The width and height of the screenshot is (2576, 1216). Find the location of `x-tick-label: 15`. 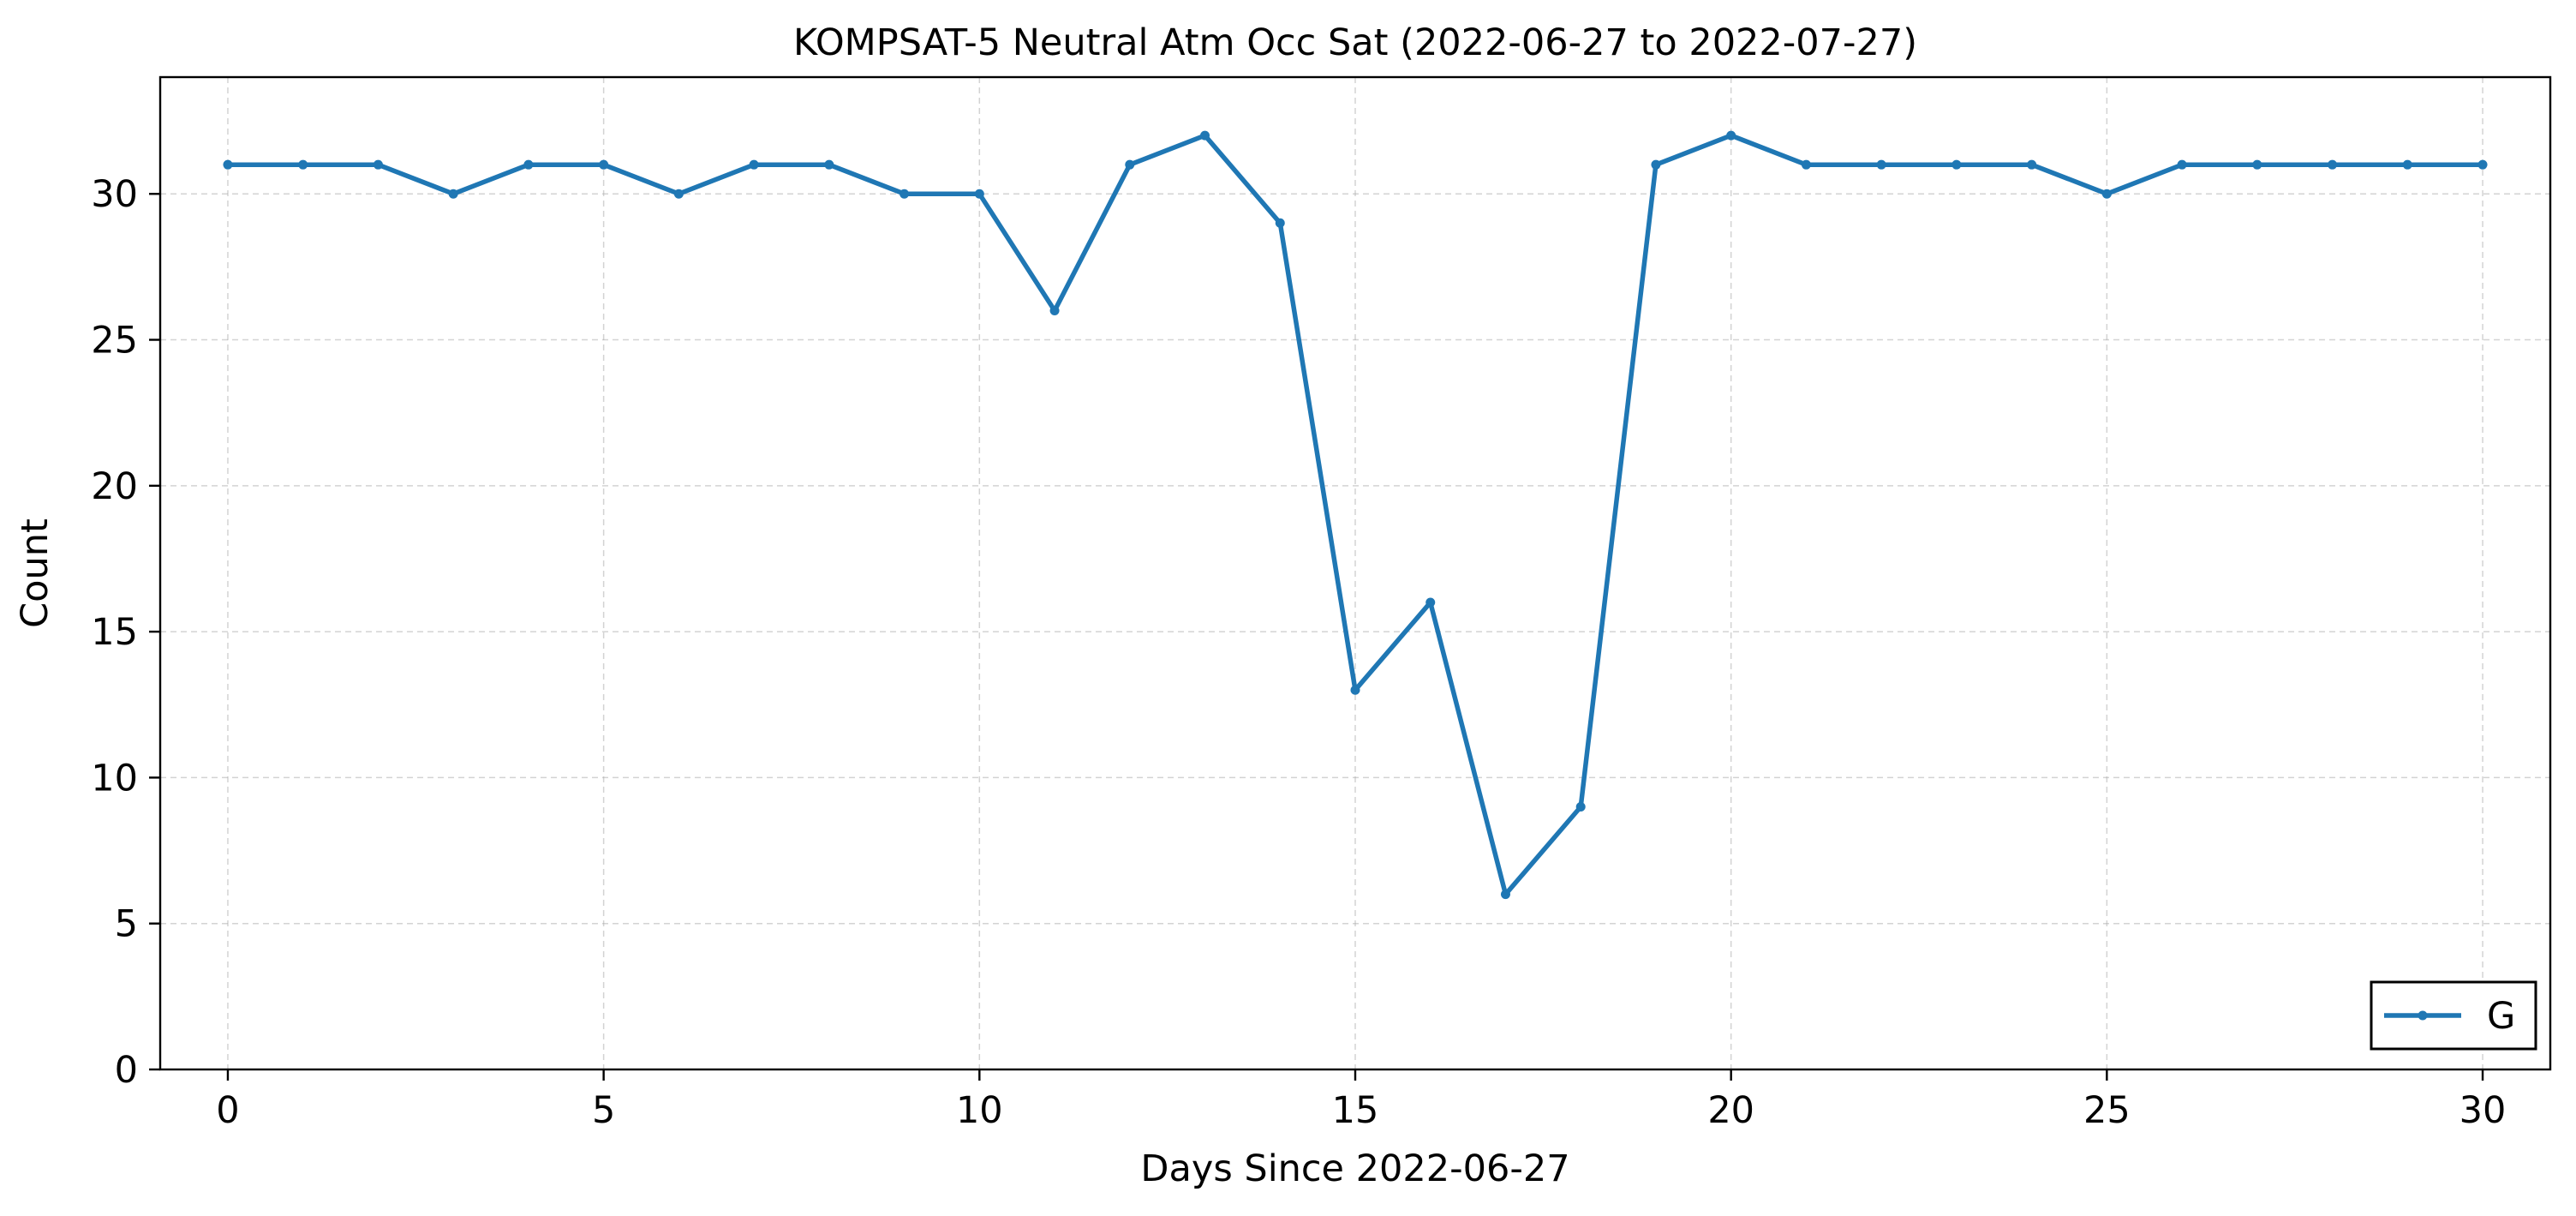

x-tick-label: 15 is located at coordinates (1356, 1111).